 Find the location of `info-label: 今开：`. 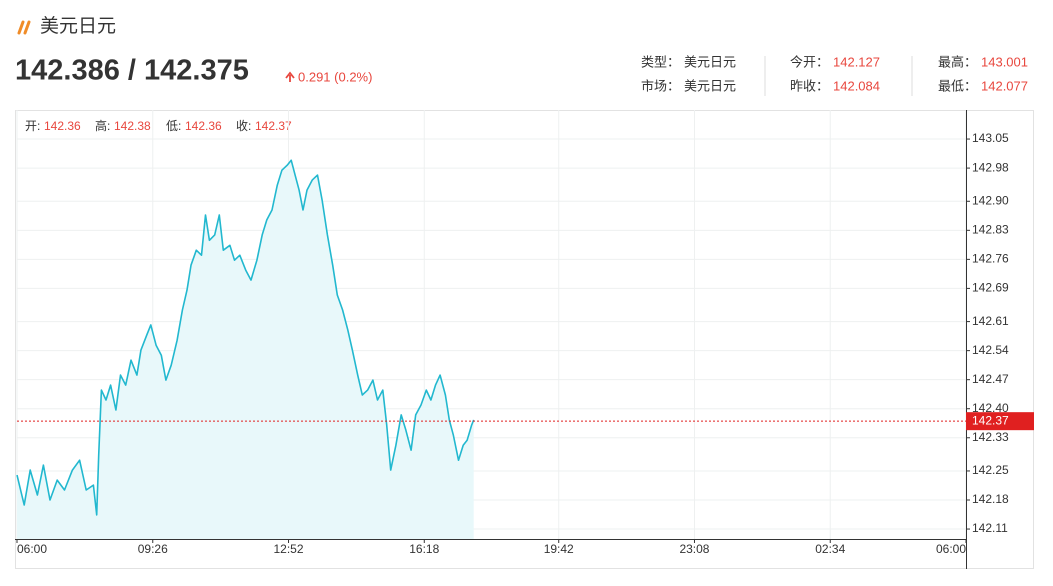

info-label: 今开： is located at coordinates (809, 61).